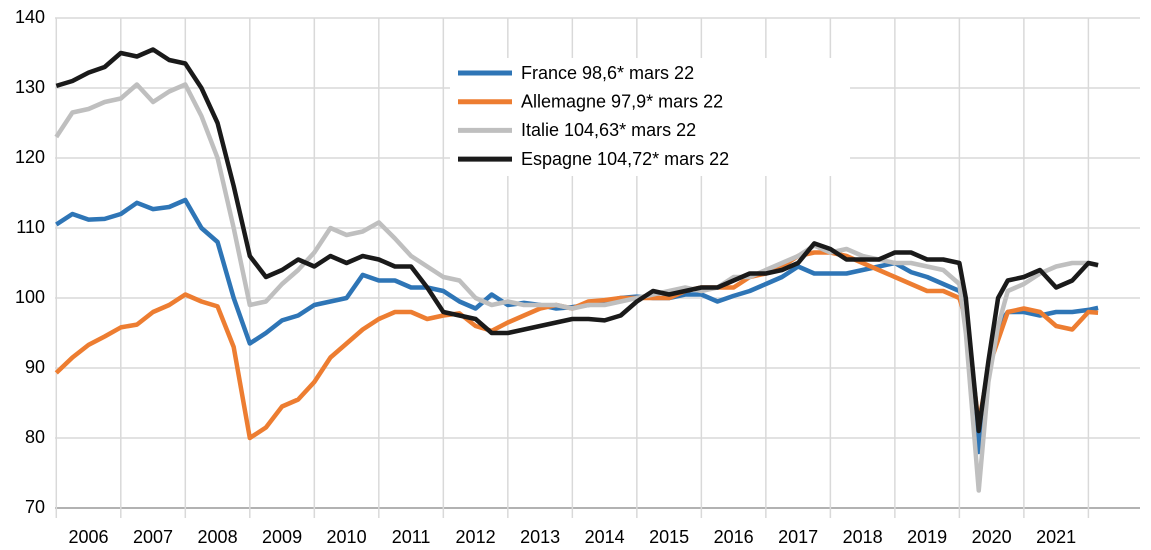 Image resolution: width=1151 pixels, height=550 pixels. Describe the element at coordinates (30, 17) in the screenshot. I see `y-tick-label: 140` at that location.